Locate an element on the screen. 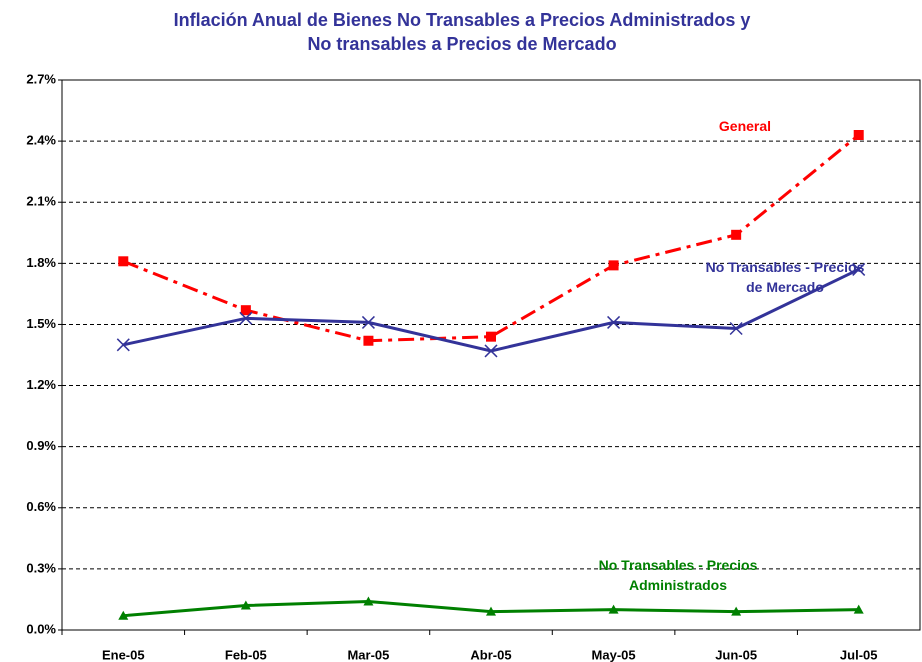 This screenshot has width=922, height=662. y-tick-label: 1.5% is located at coordinates (41, 323).